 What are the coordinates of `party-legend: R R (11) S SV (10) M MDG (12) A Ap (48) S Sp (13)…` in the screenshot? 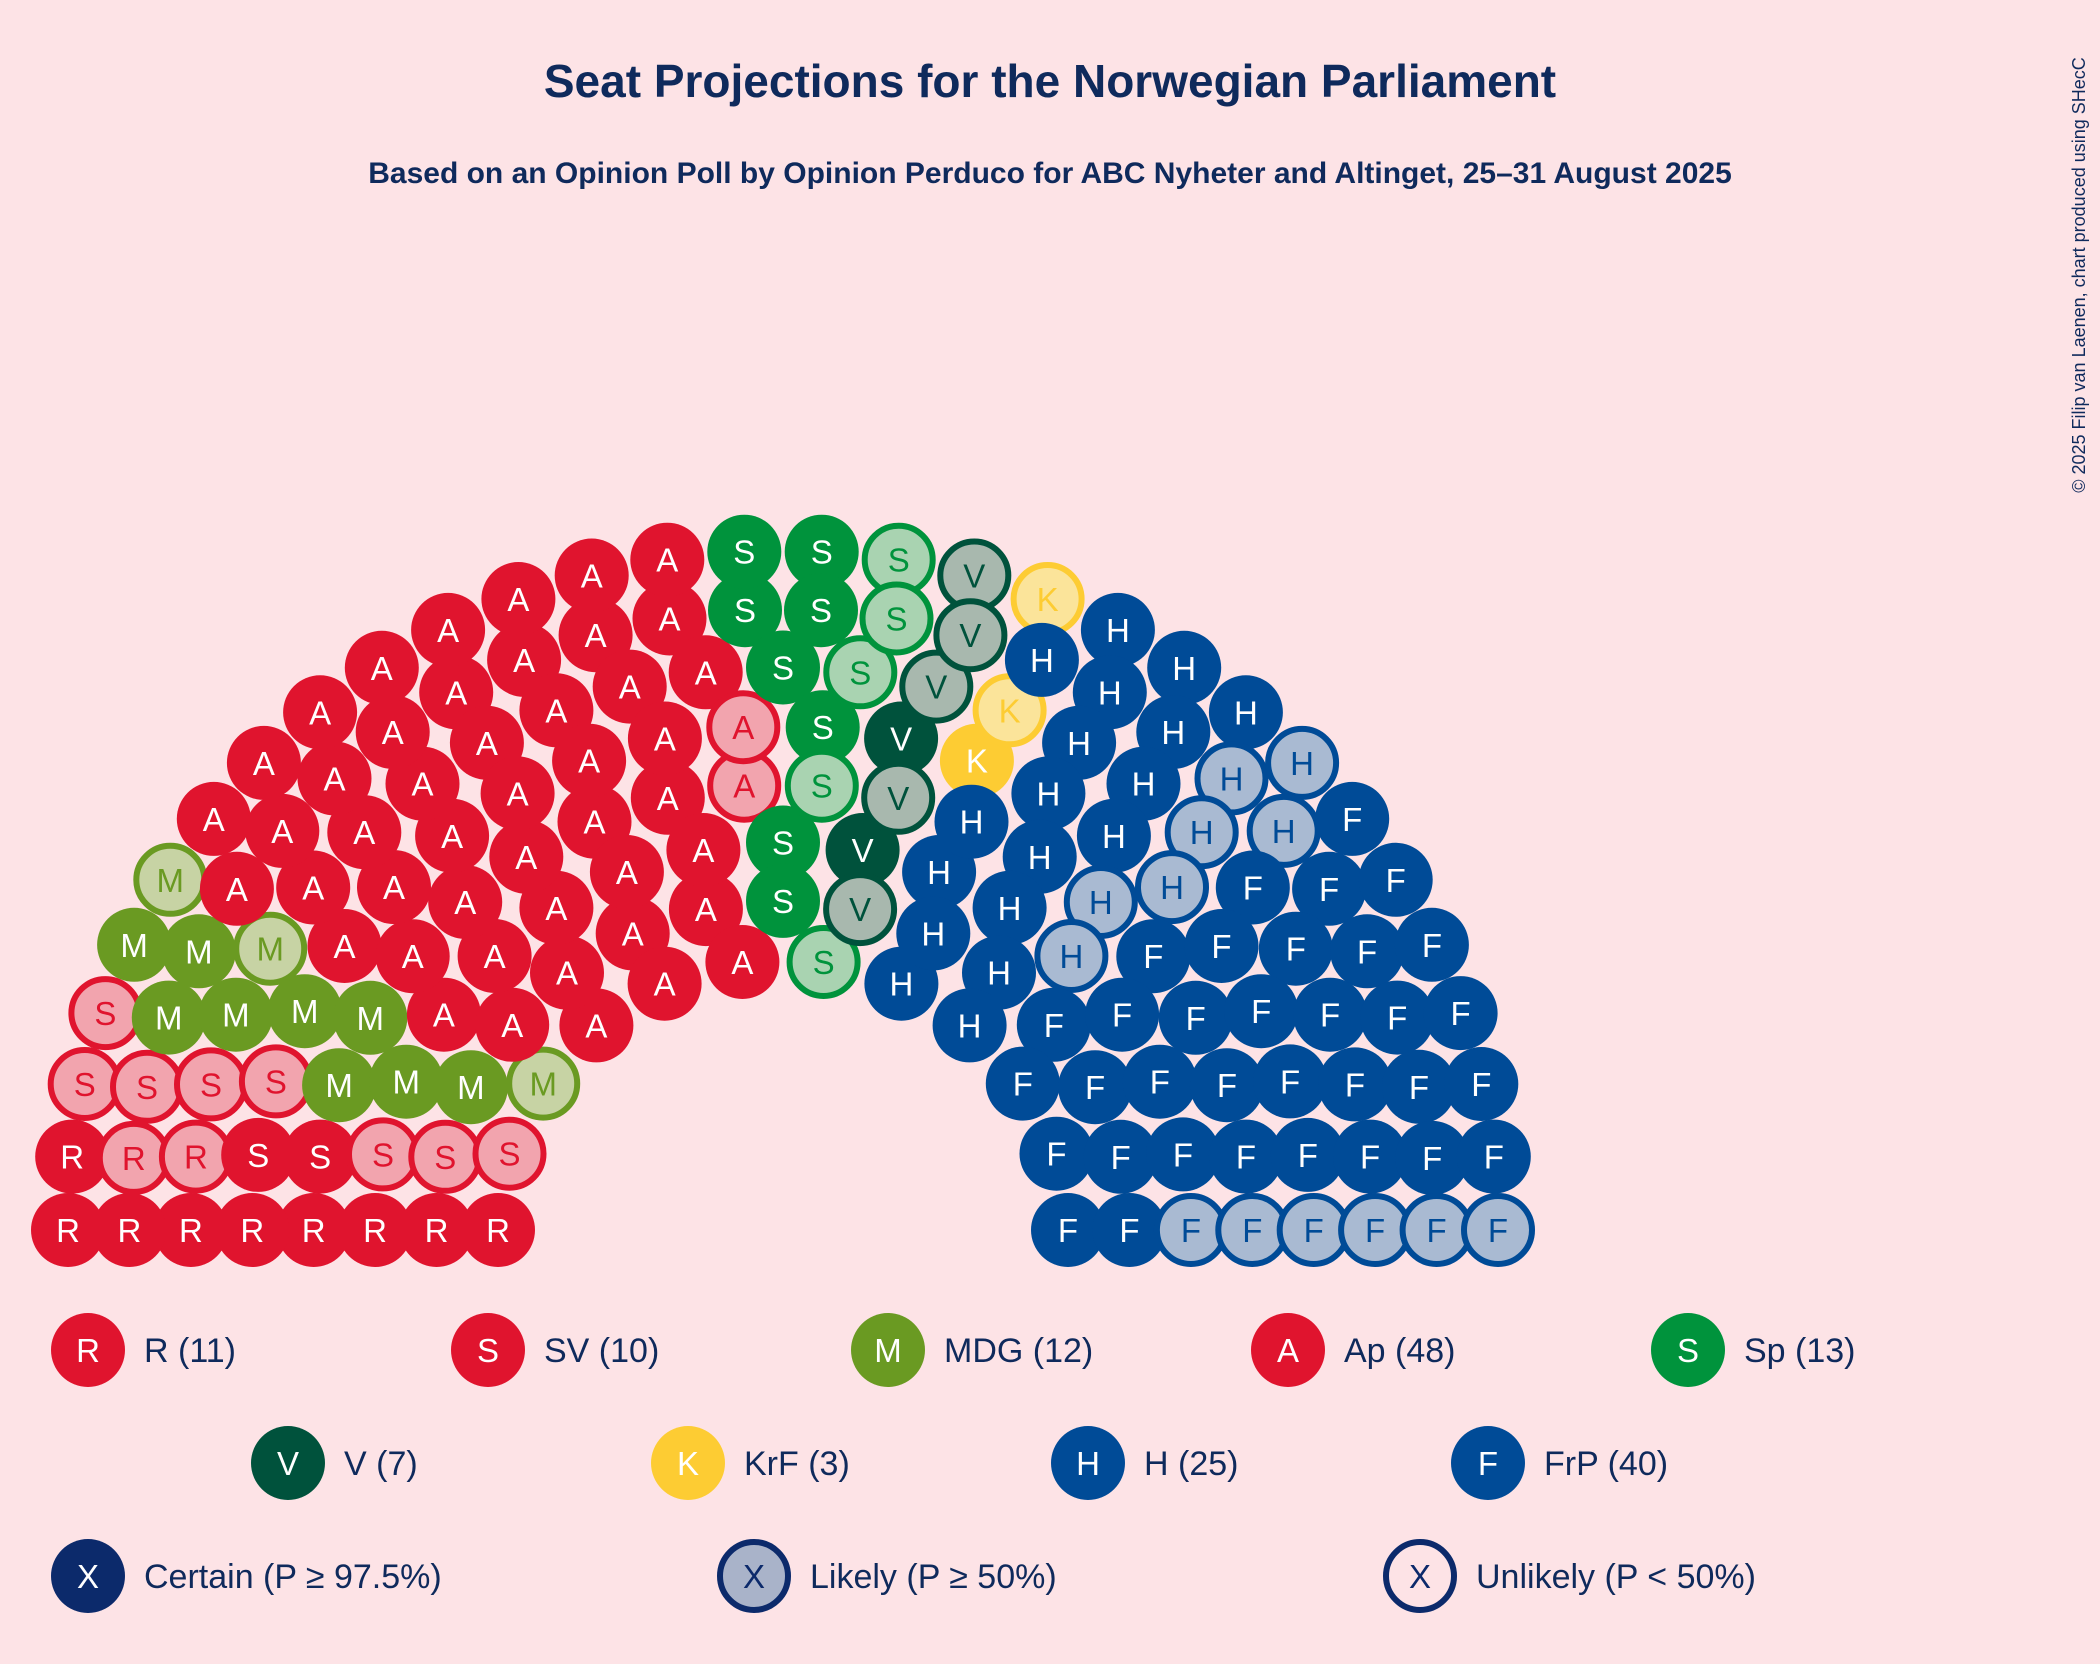 It's located at (953, 1406).